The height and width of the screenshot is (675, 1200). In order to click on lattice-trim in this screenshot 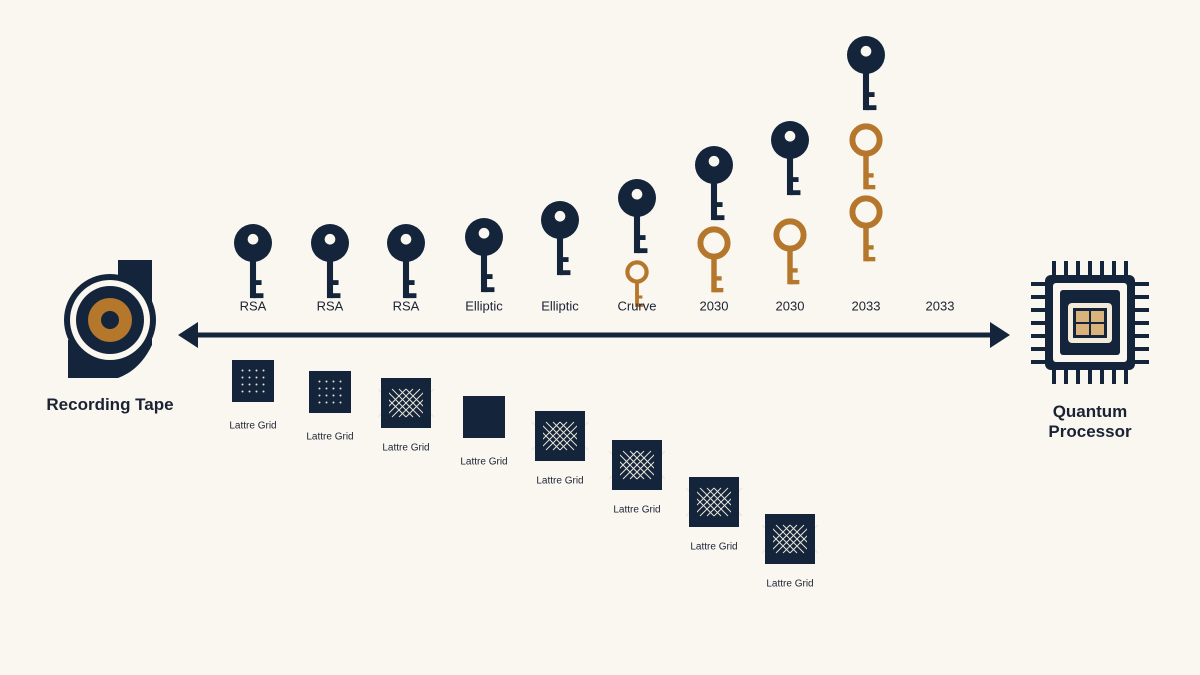, I will do `click(714, 502)`.